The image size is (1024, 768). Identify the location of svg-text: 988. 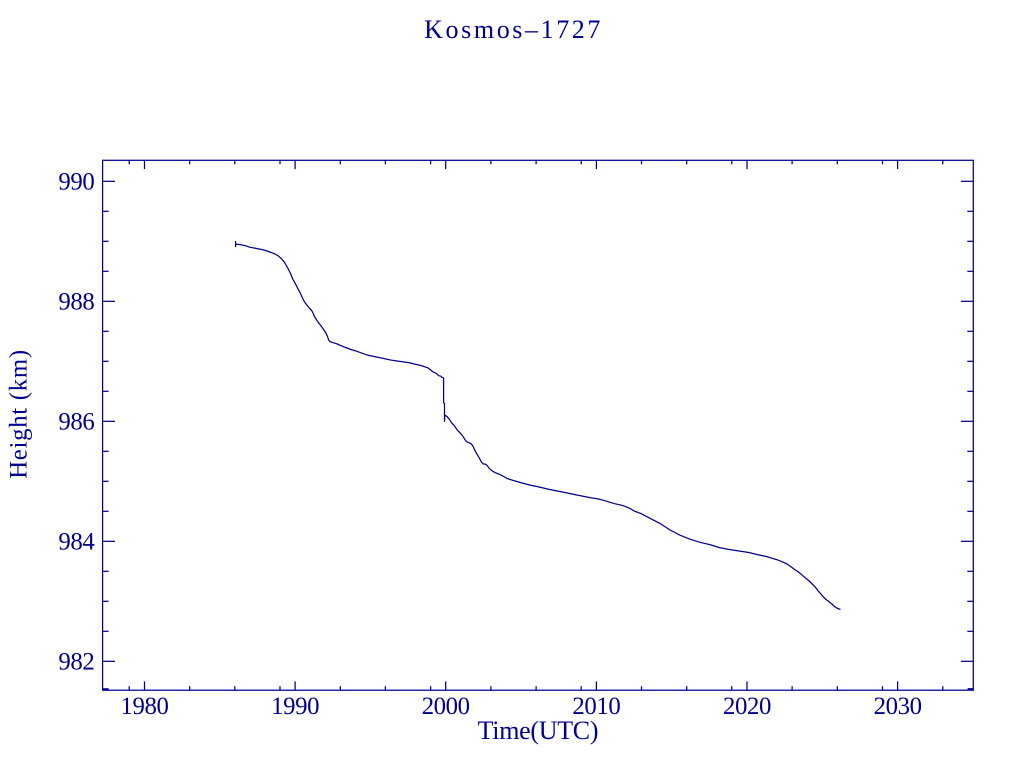
(76, 302).